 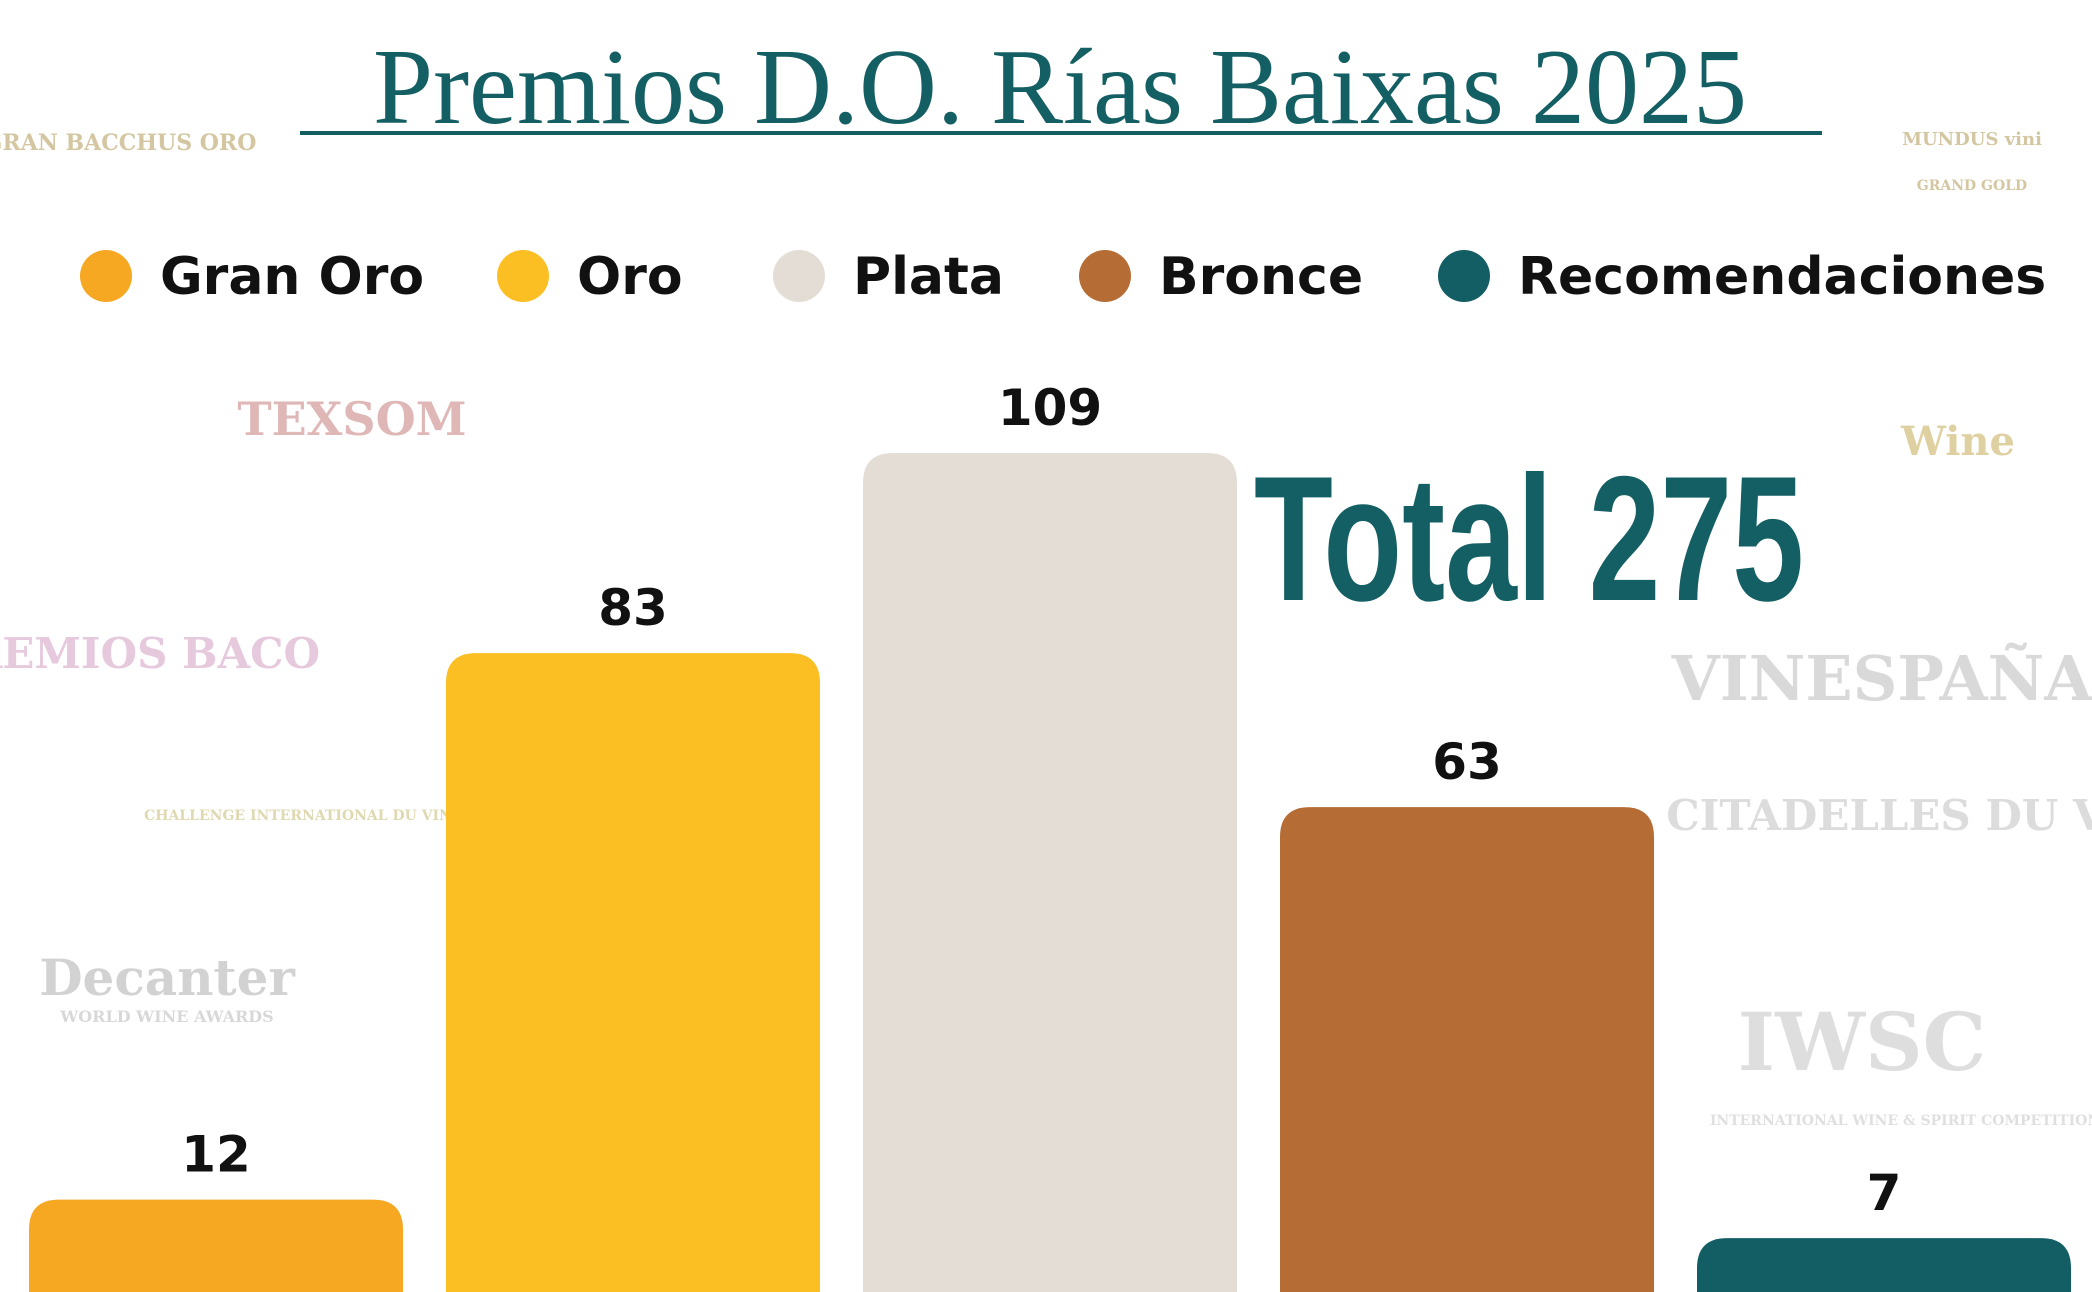 I want to click on logo-text: TEXSOM, so click(x=351, y=419).